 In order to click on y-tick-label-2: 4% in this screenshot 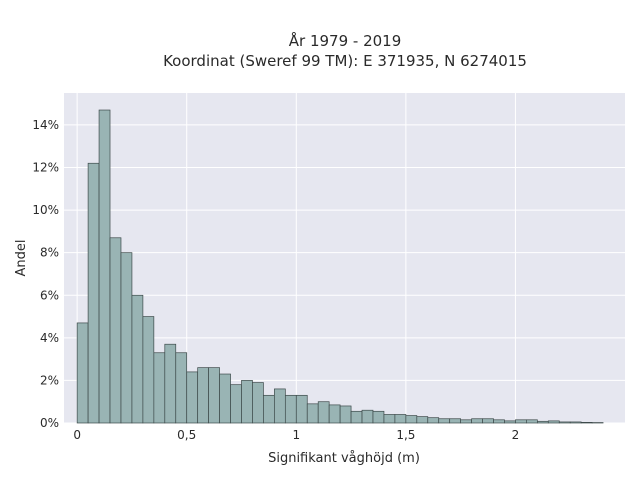, I will do `click(49, 338)`.